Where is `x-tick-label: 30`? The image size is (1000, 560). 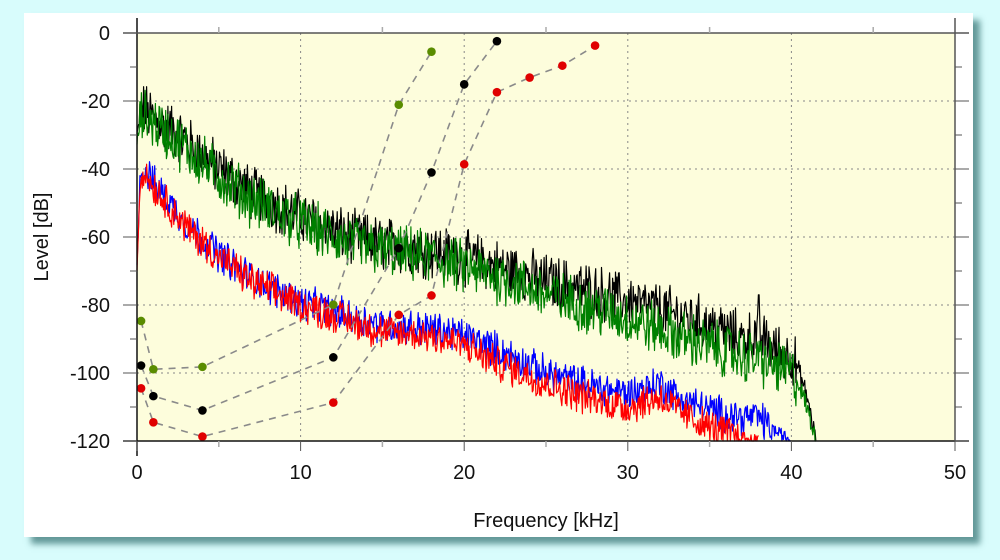
x-tick-label: 30 is located at coordinates (628, 473).